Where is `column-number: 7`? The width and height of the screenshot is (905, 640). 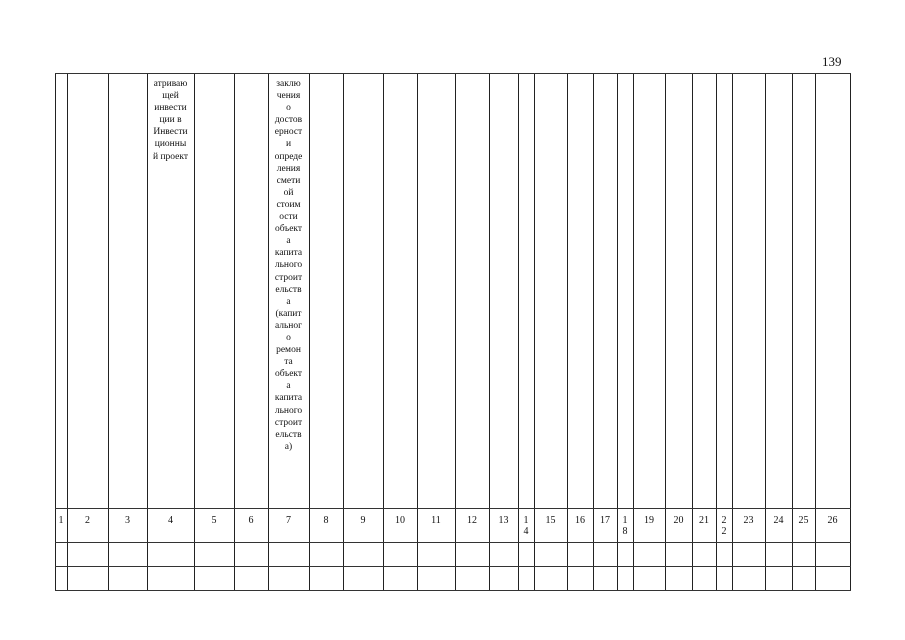 column-number: 7 is located at coordinates (288, 520).